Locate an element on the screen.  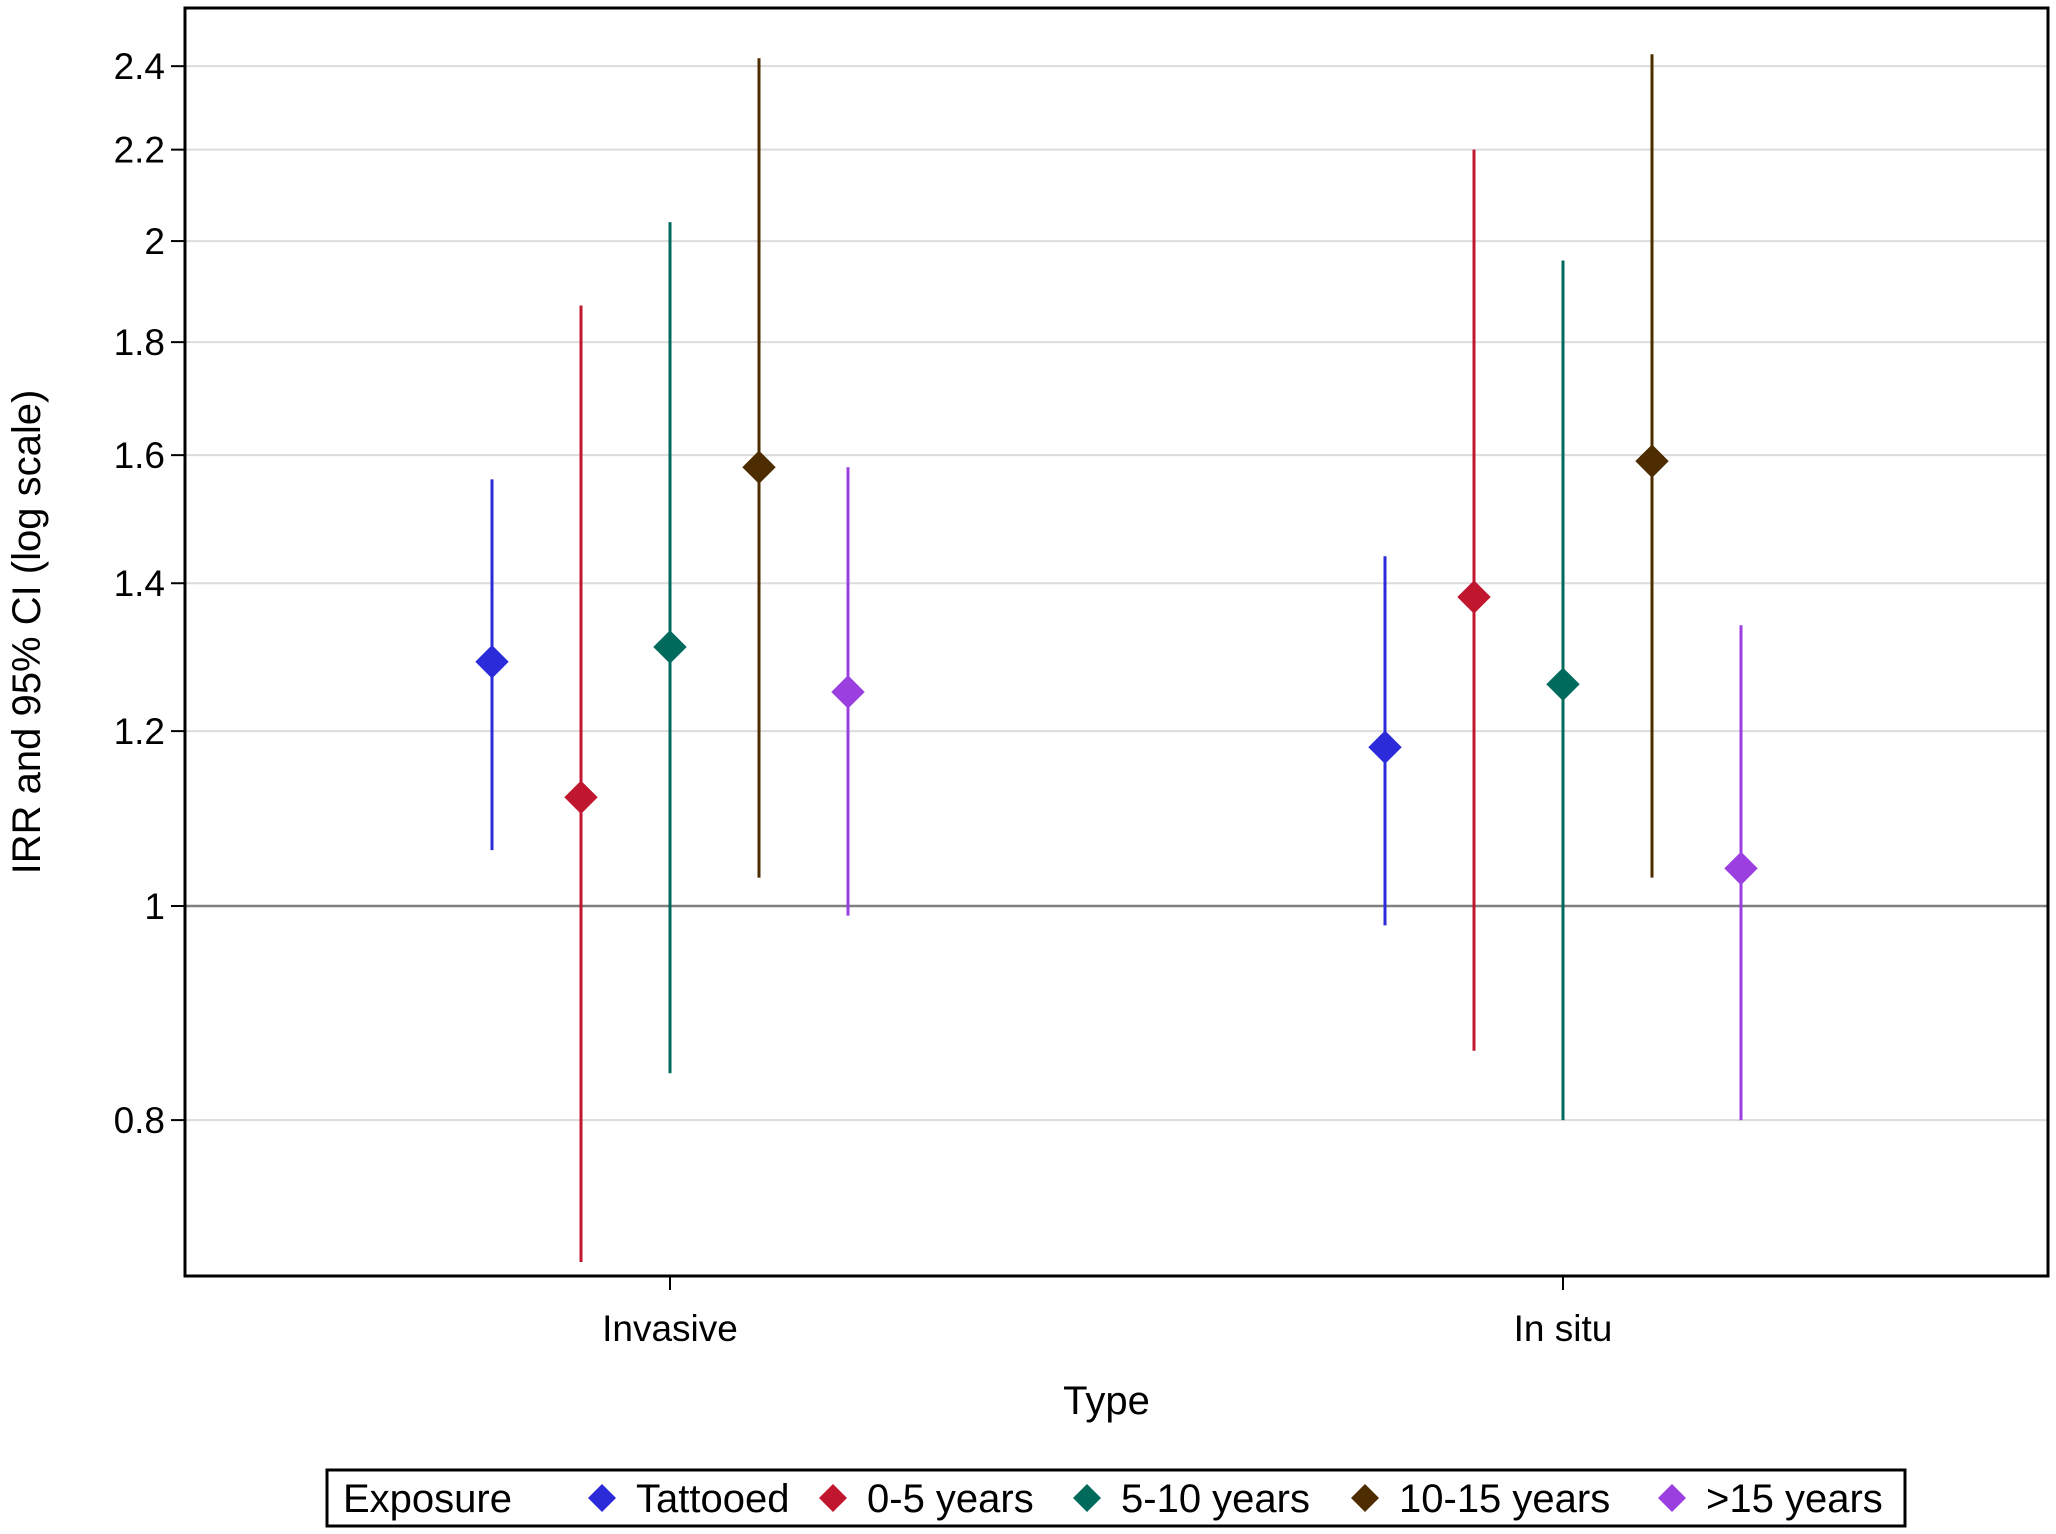
y-tick-label: 1.2 is located at coordinates (139, 731).